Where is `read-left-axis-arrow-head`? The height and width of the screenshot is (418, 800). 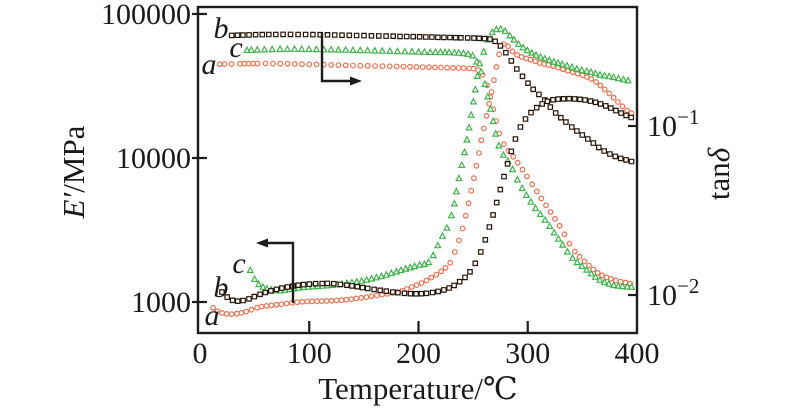
read-left-axis-arrow-head is located at coordinates (262, 243).